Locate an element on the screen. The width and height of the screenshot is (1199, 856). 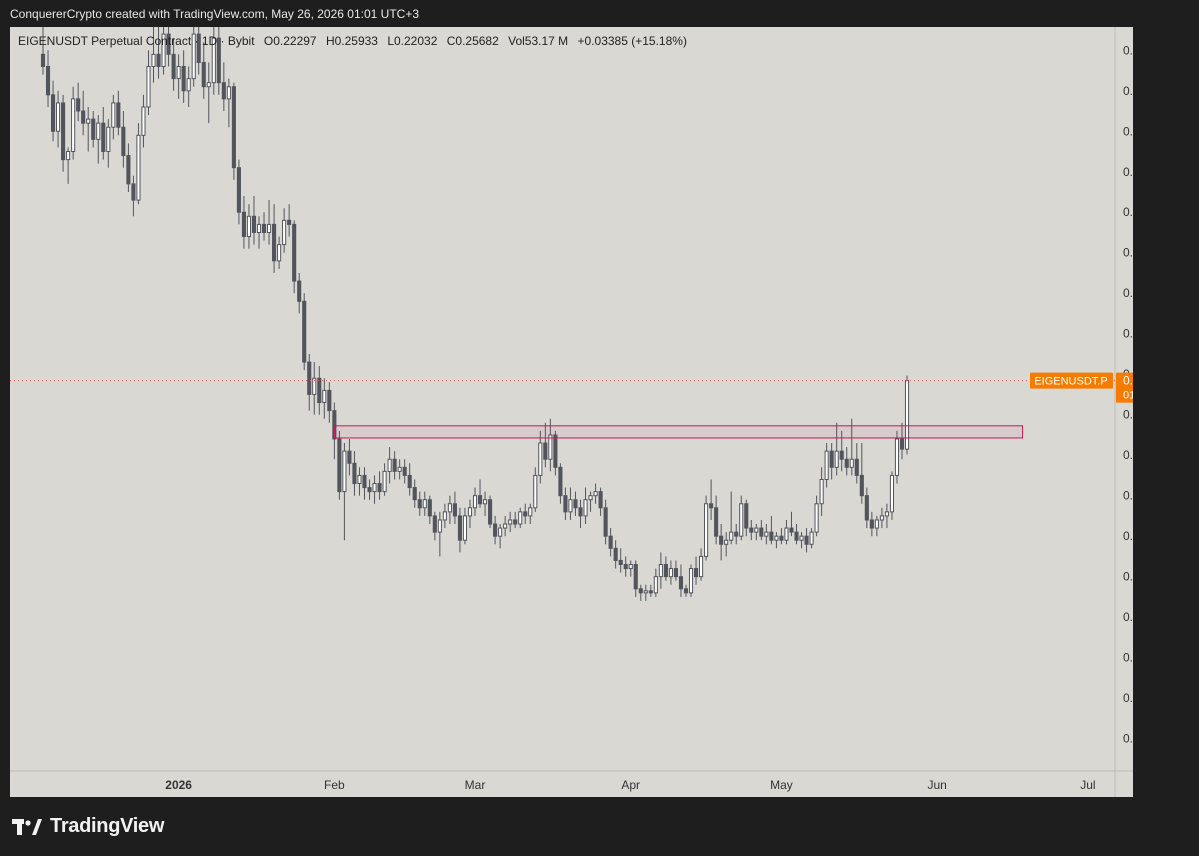
resistance-zone is located at coordinates (678, 432).